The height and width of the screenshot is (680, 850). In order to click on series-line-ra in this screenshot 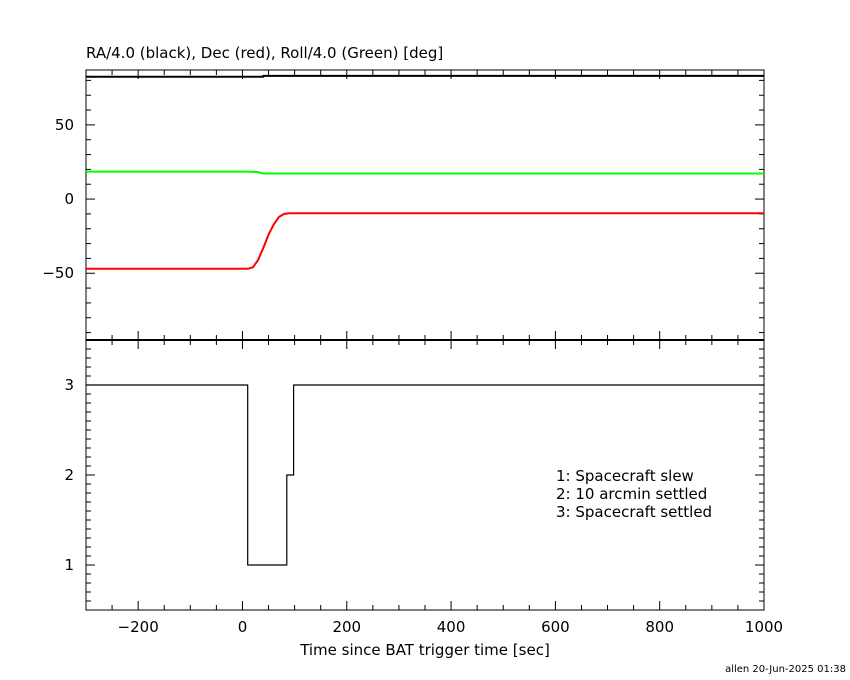, I will do `click(425, 76)`.